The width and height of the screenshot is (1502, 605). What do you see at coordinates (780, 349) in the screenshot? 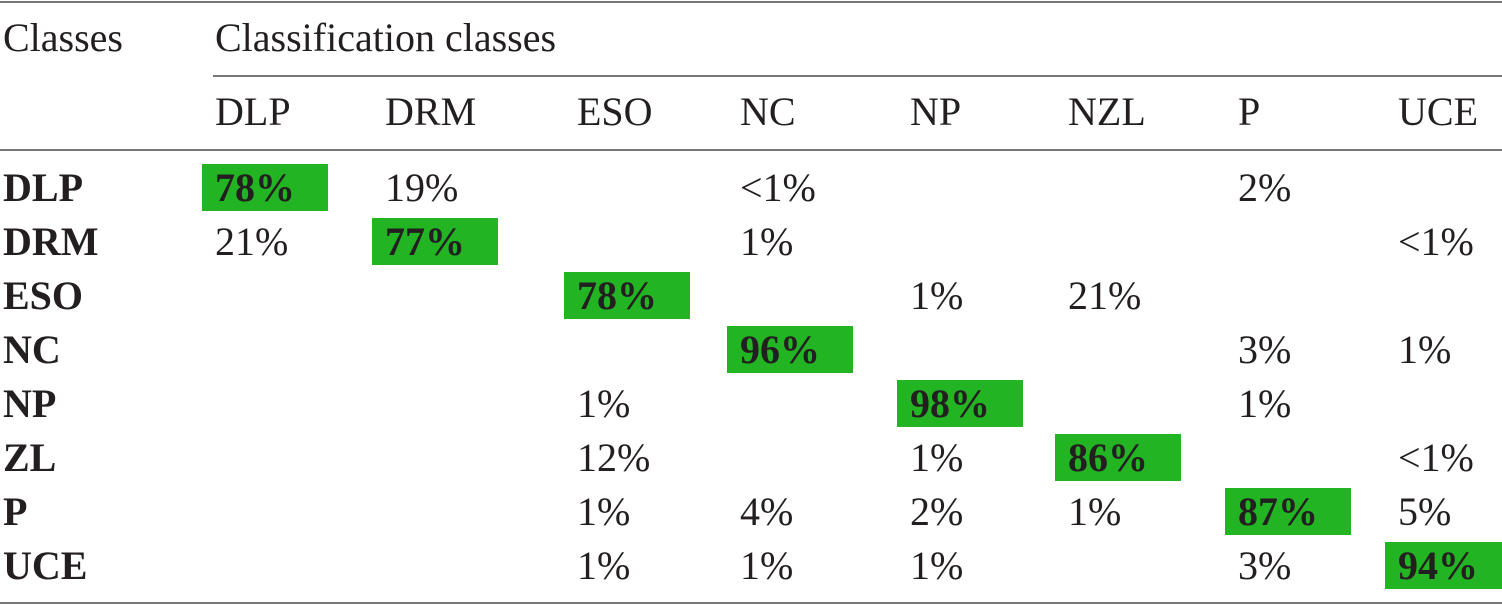
I see `cell-correct: 96%` at bounding box center [780, 349].